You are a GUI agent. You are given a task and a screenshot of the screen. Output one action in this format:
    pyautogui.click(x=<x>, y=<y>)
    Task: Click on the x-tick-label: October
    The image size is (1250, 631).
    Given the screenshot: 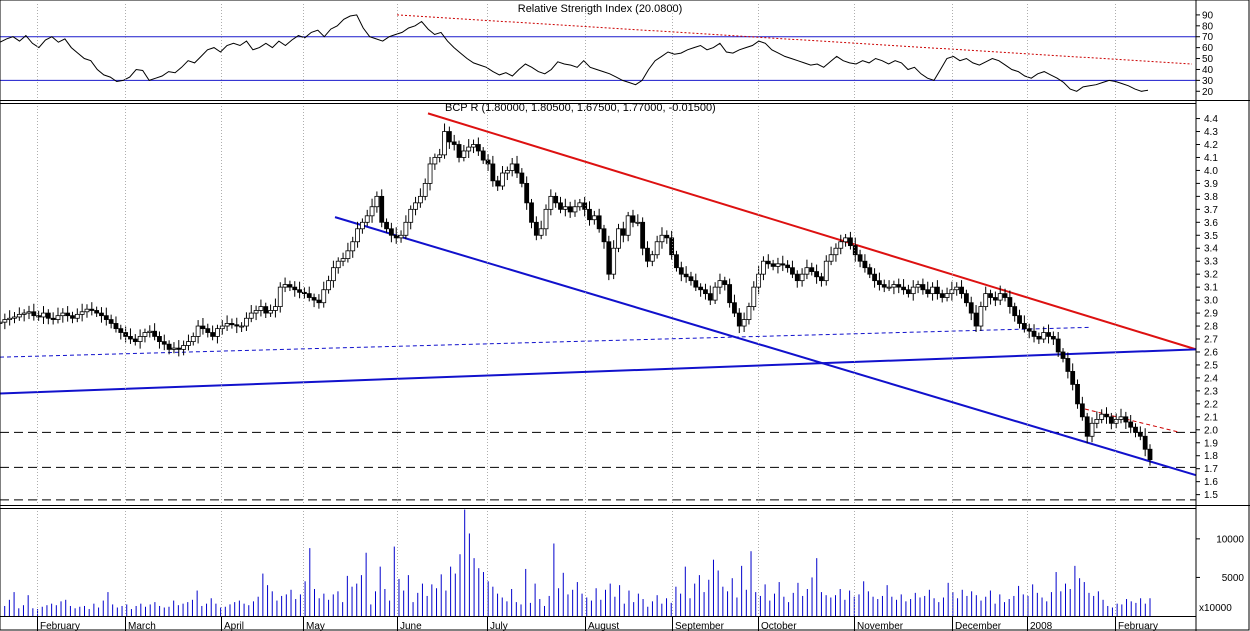 What is the action you would take?
    pyautogui.click(x=779, y=626)
    